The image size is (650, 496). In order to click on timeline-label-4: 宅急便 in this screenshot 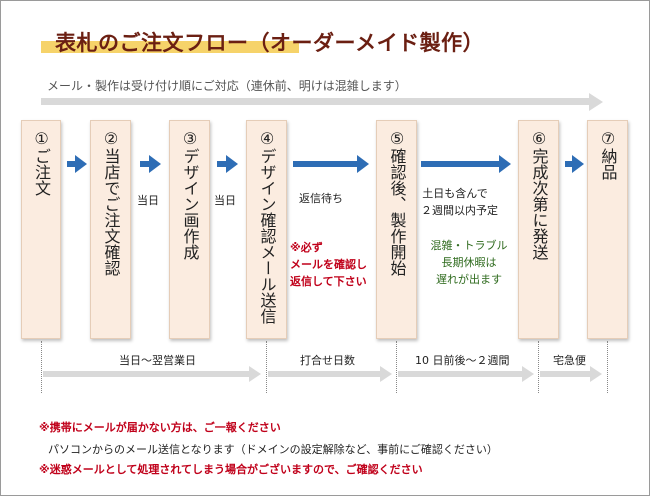, I will do `click(569, 360)`.